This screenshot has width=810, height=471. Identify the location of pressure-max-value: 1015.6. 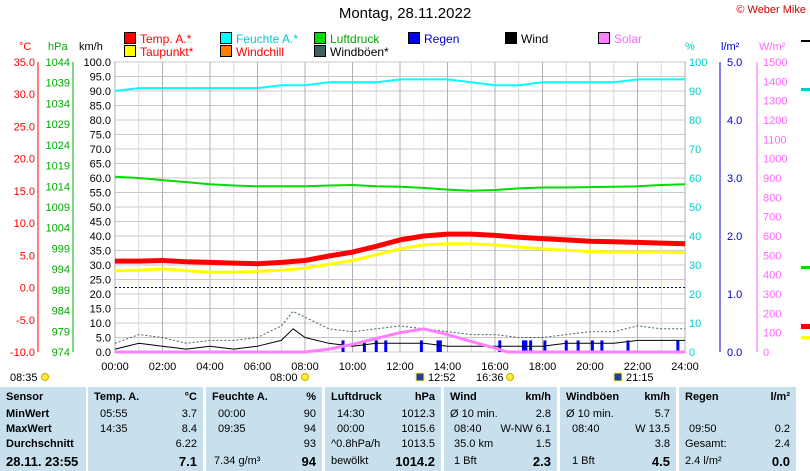
(418, 429).